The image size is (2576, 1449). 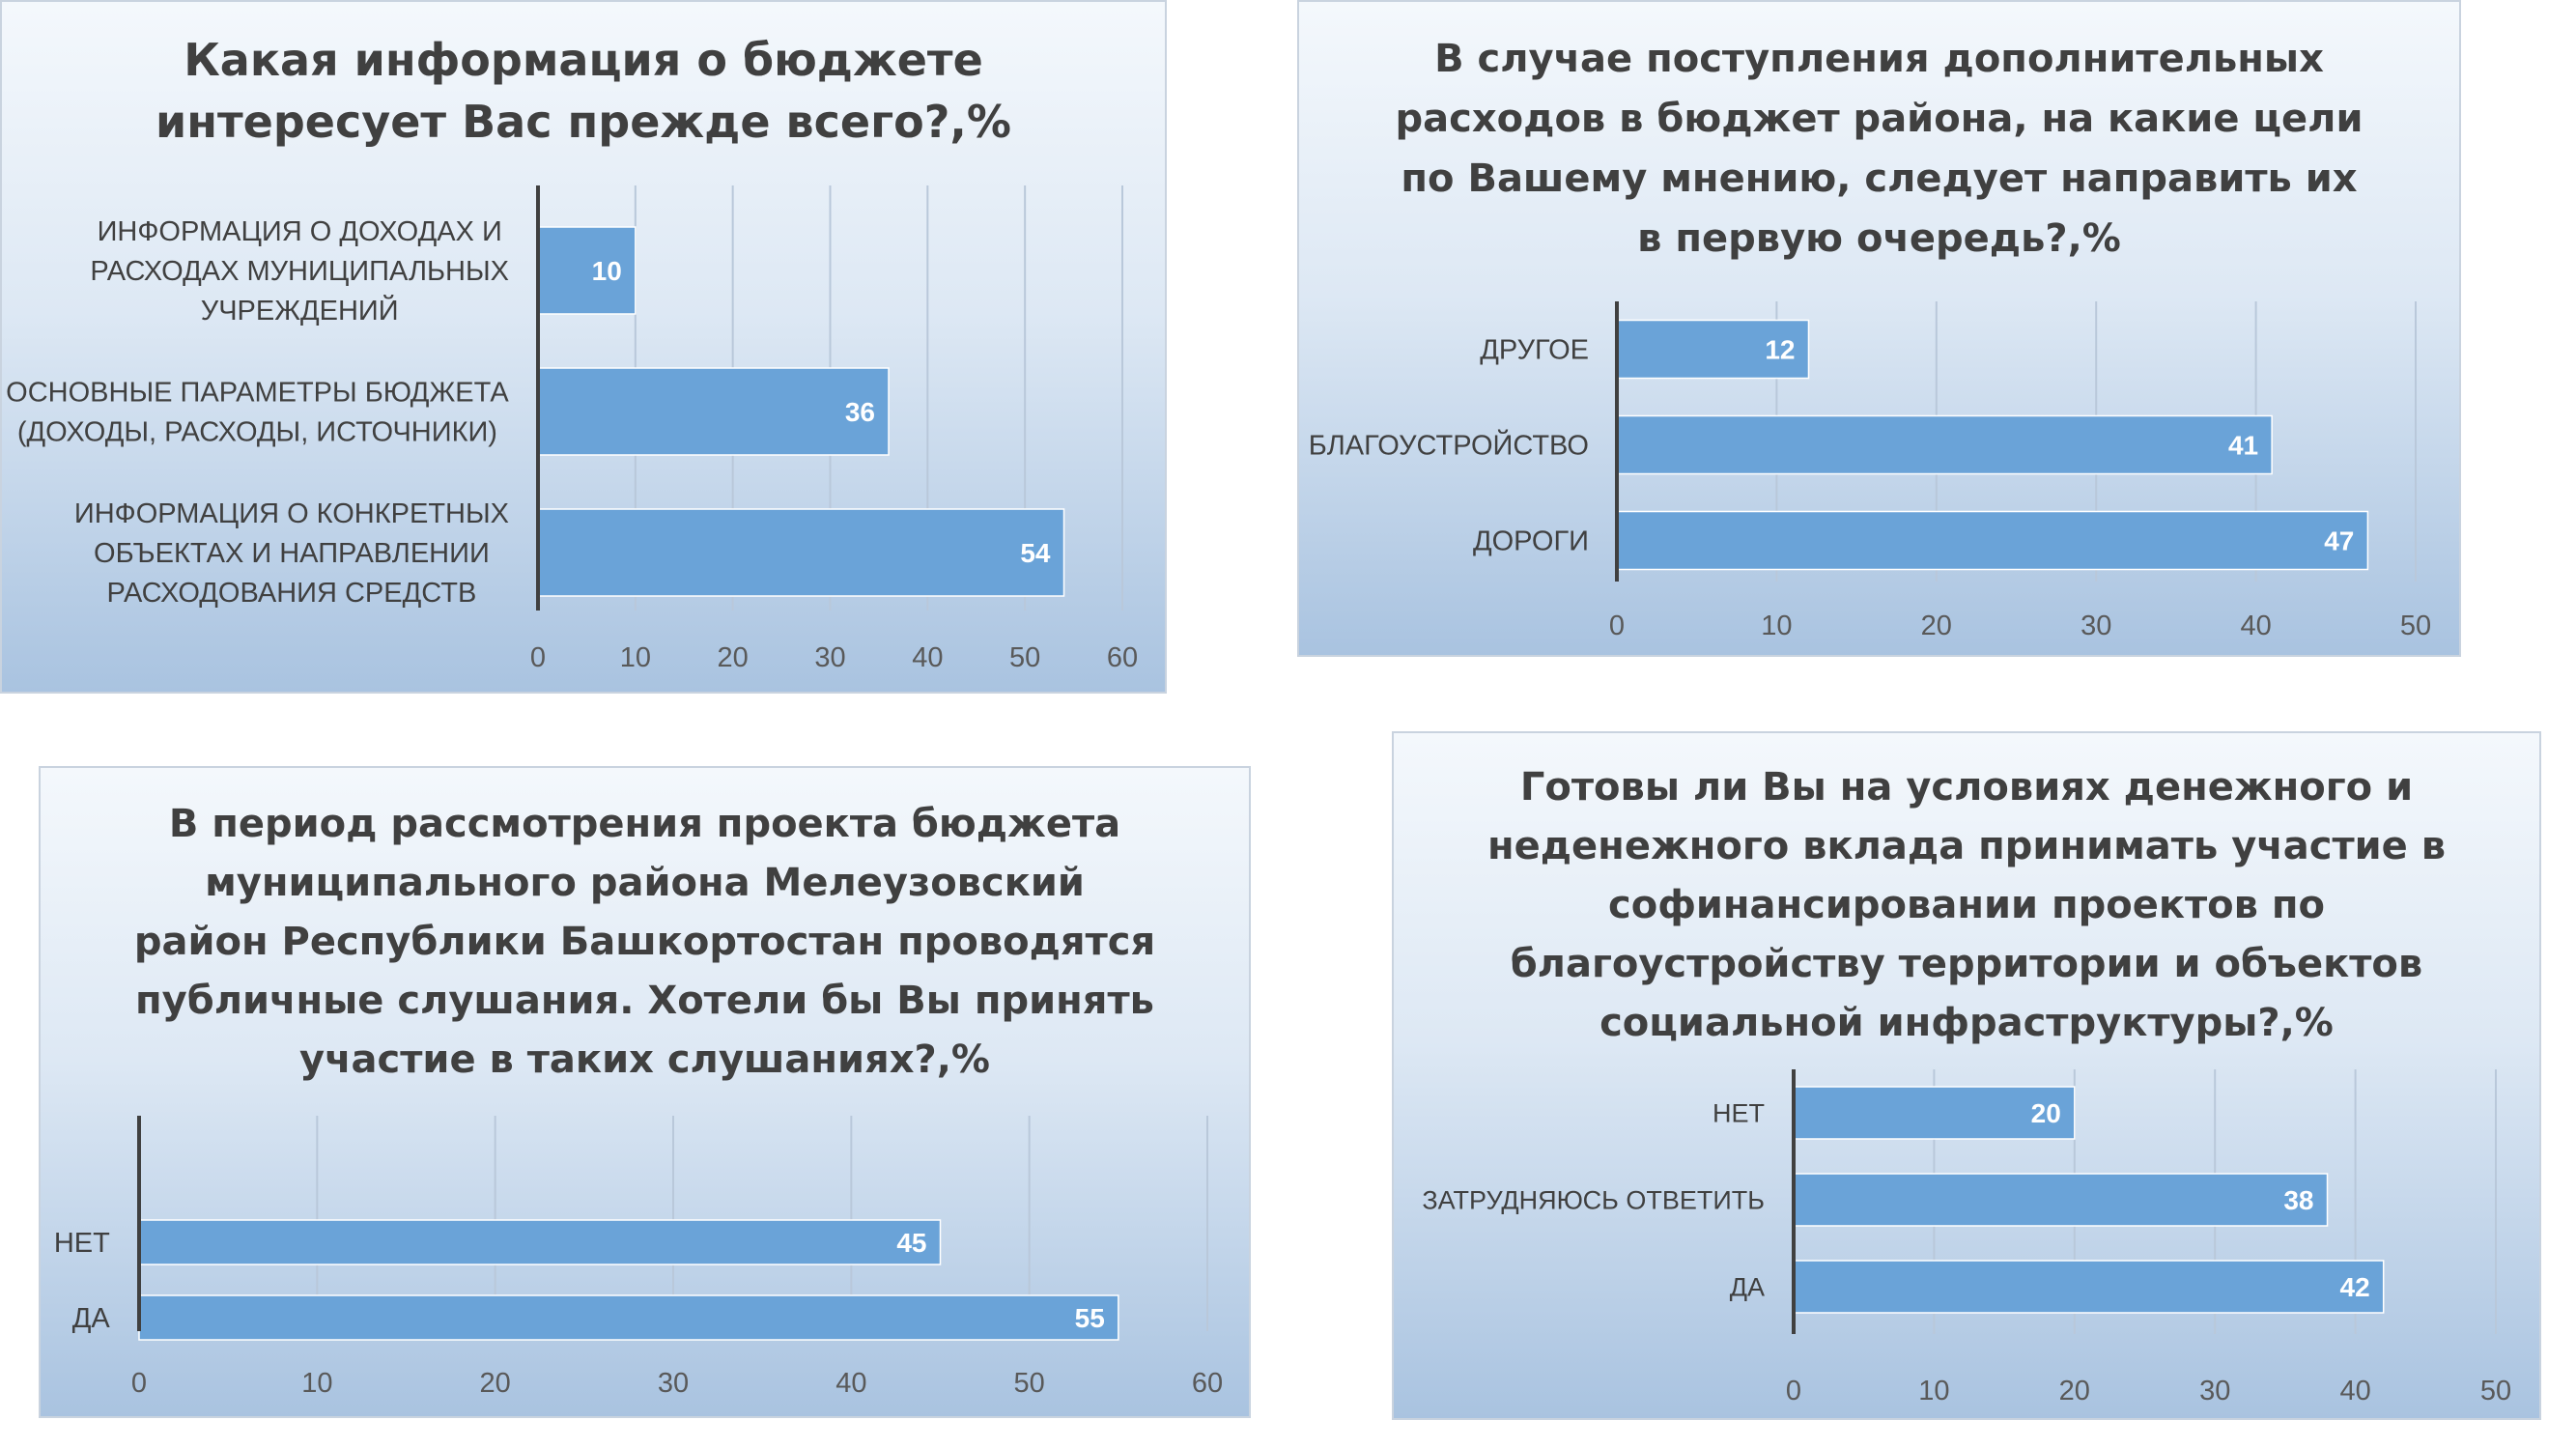 I want to click on data-label: 20, so click(x=2046, y=1113).